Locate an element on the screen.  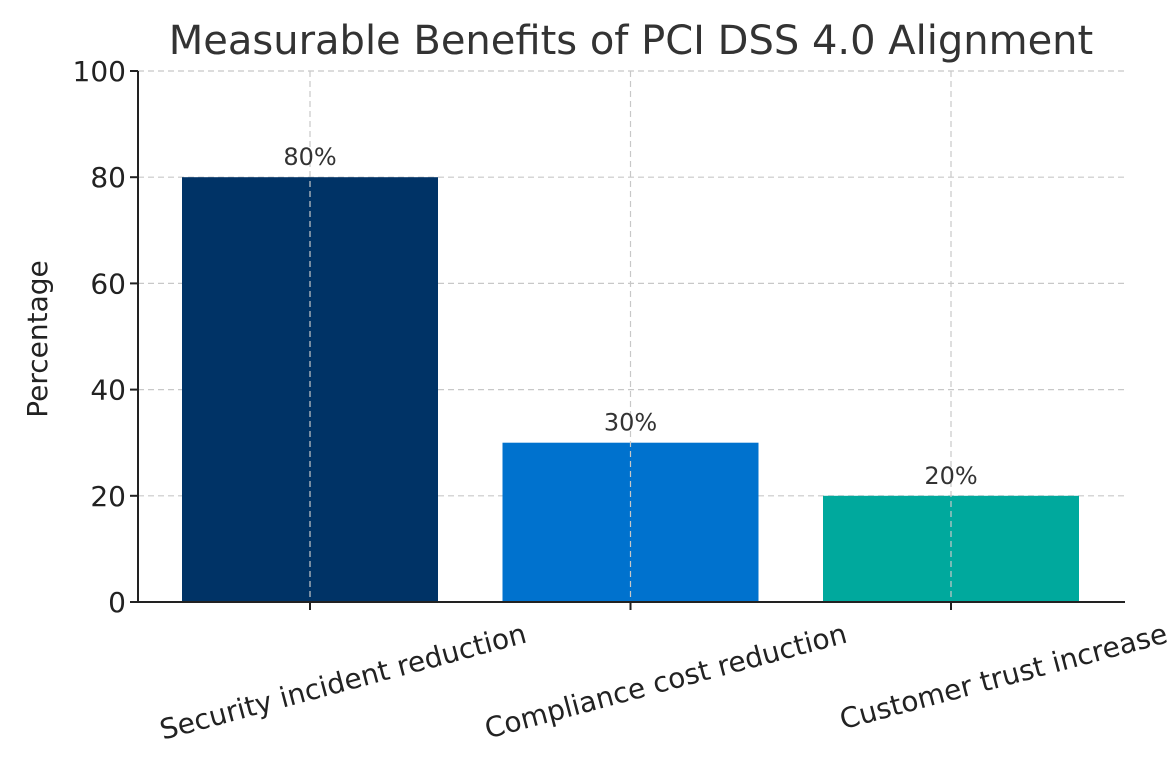
y-tick-label: 20 is located at coordinates (108, 496).